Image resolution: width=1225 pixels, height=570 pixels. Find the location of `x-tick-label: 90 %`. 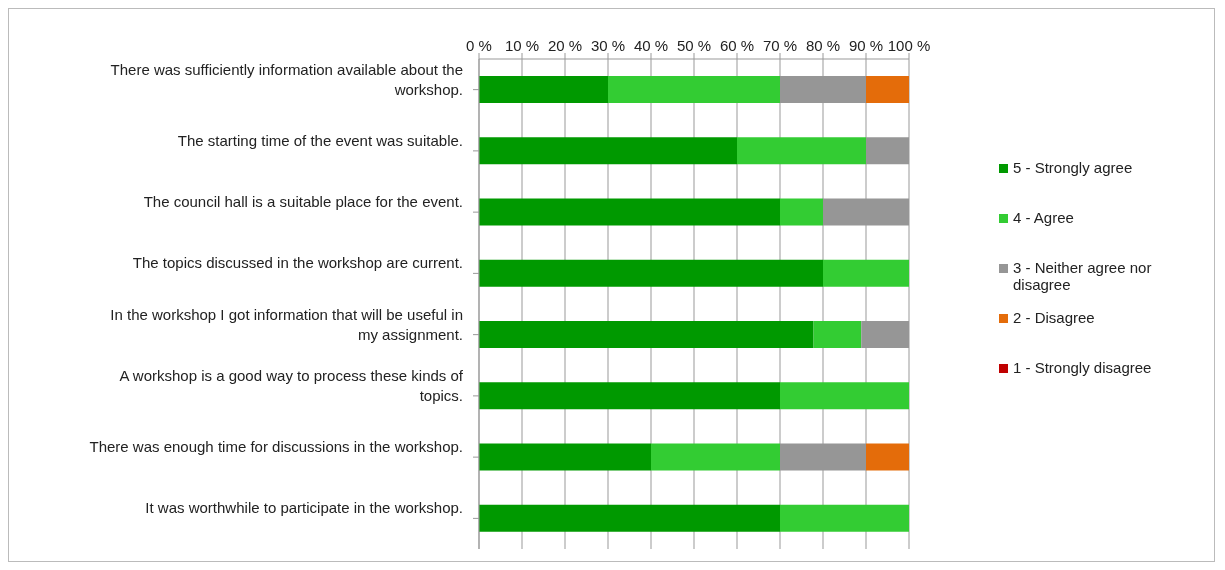

x-tick-label: 90 % is located at coordinates (866, 45).